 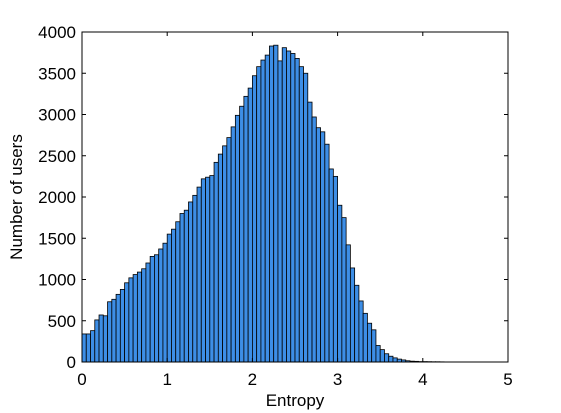 I want to click on x-tick-label: 0, so click(x=81, y=379).